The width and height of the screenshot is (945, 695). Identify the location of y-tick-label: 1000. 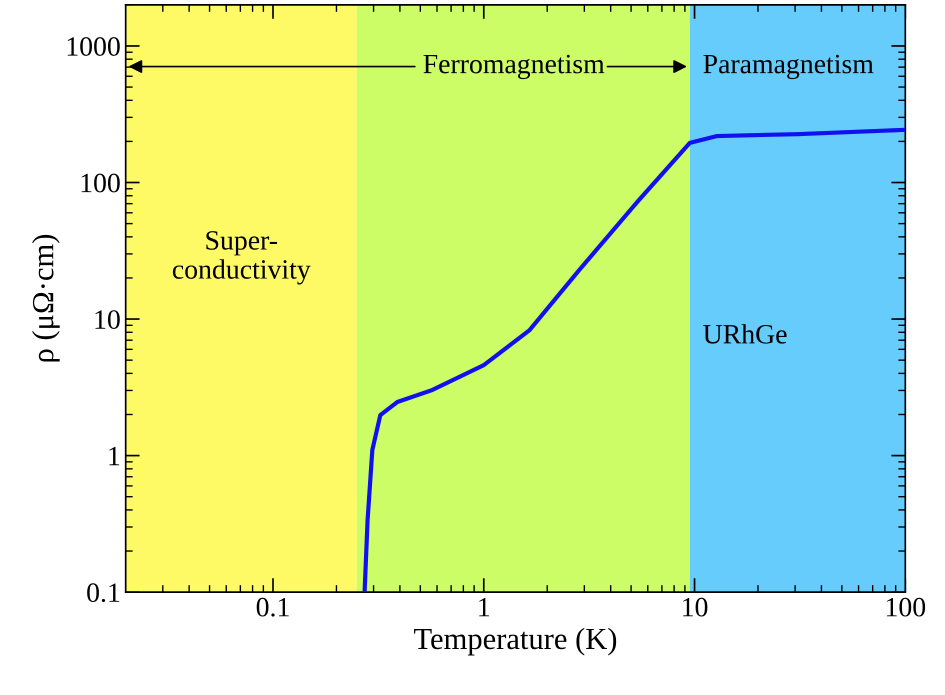
(94, 46).